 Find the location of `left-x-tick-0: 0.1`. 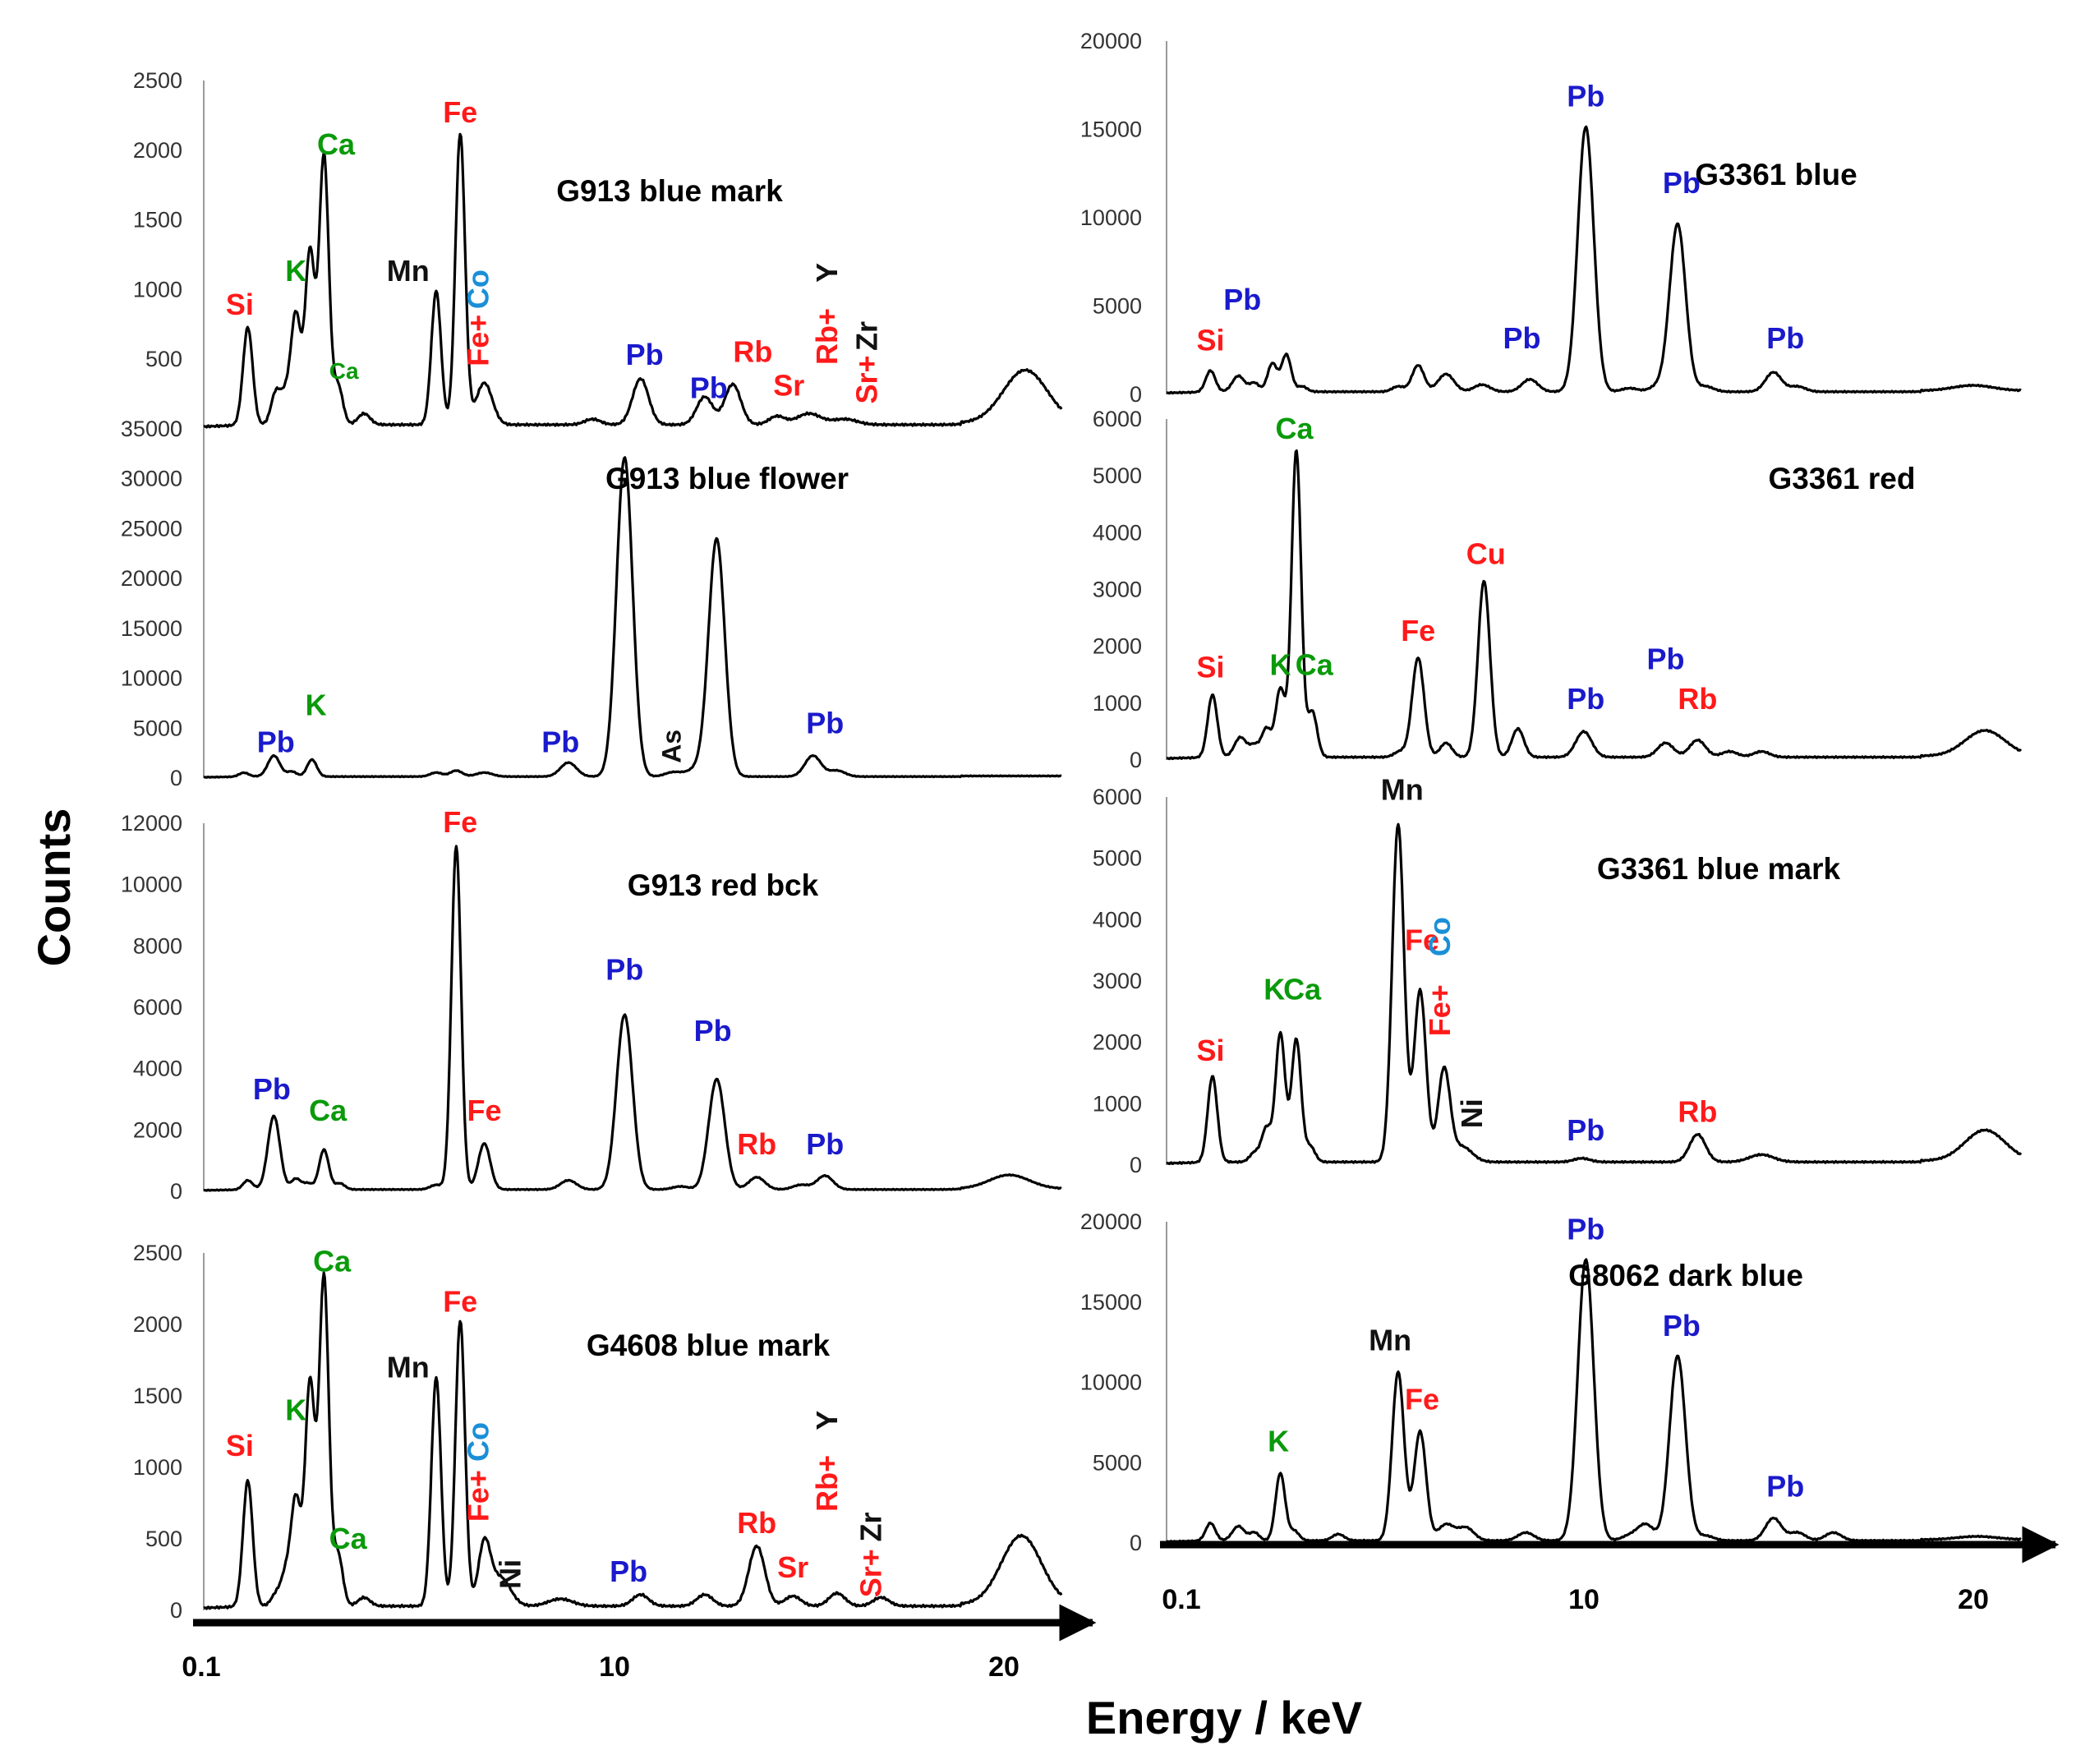

left-x-tick-0: 0.1 is located at coordinates (201, 1667).